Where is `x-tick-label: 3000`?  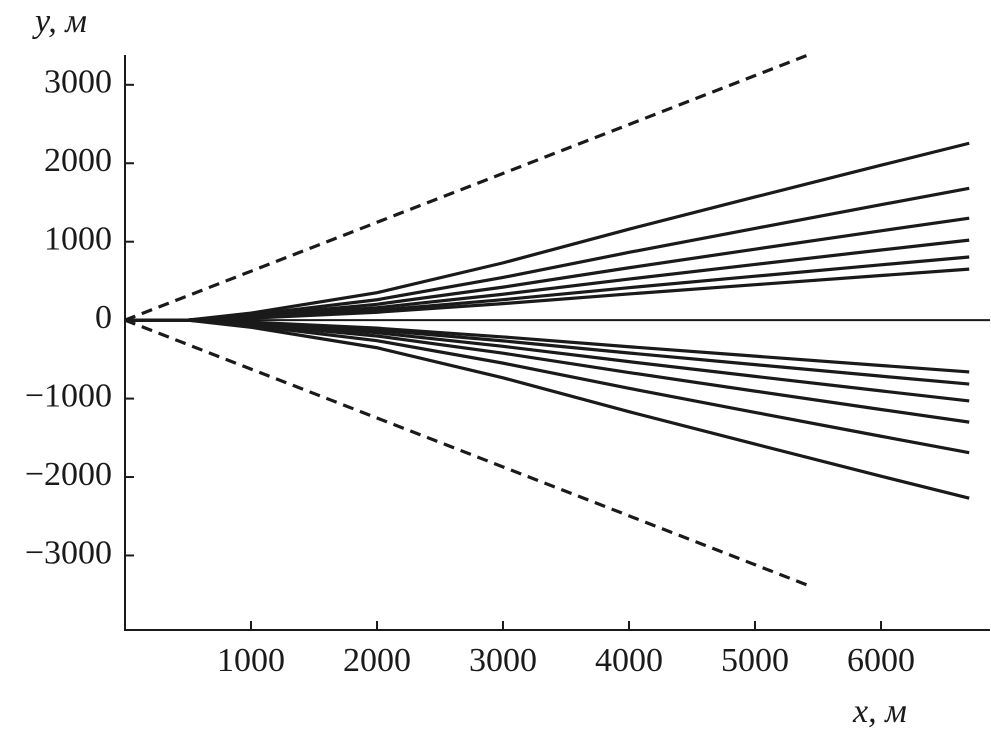 x-tick-label: 3000 is located at coordinates (503, 660).